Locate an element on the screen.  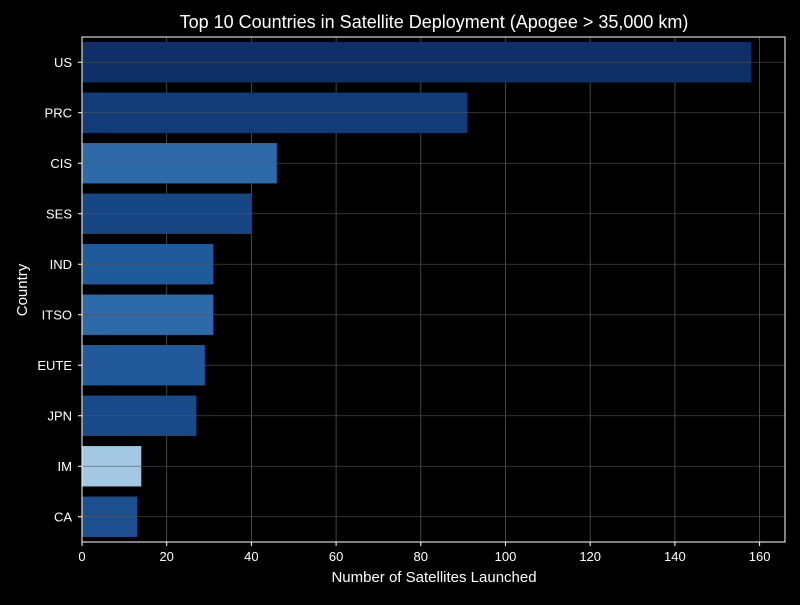
x-axis-label: Number of Satellites Launched is located at coordinates (433, 577).